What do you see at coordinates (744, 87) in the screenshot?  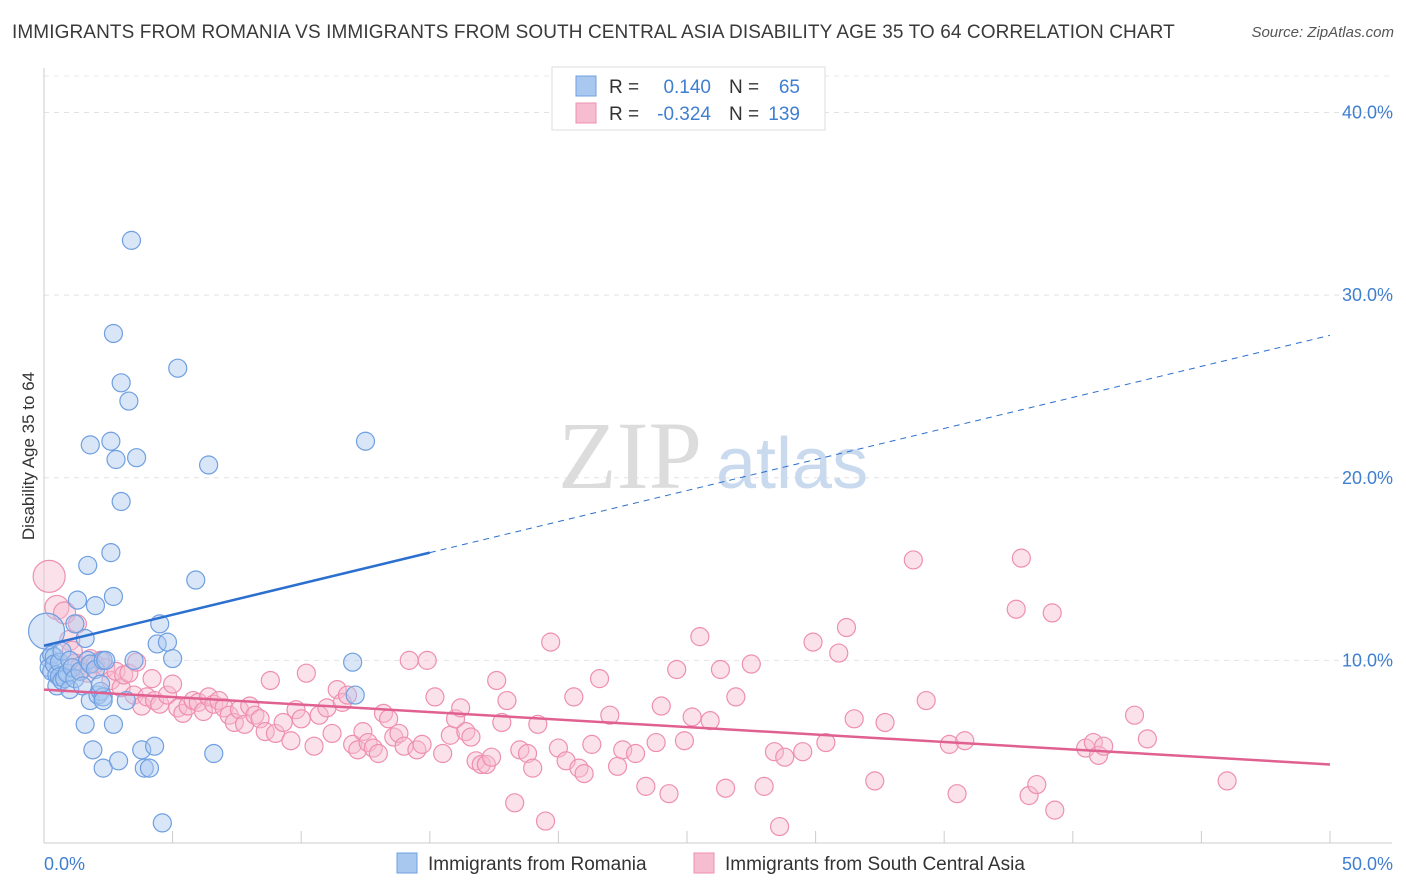 I see `legend-n-label-romania: N =` at bounding box center [744, 87].